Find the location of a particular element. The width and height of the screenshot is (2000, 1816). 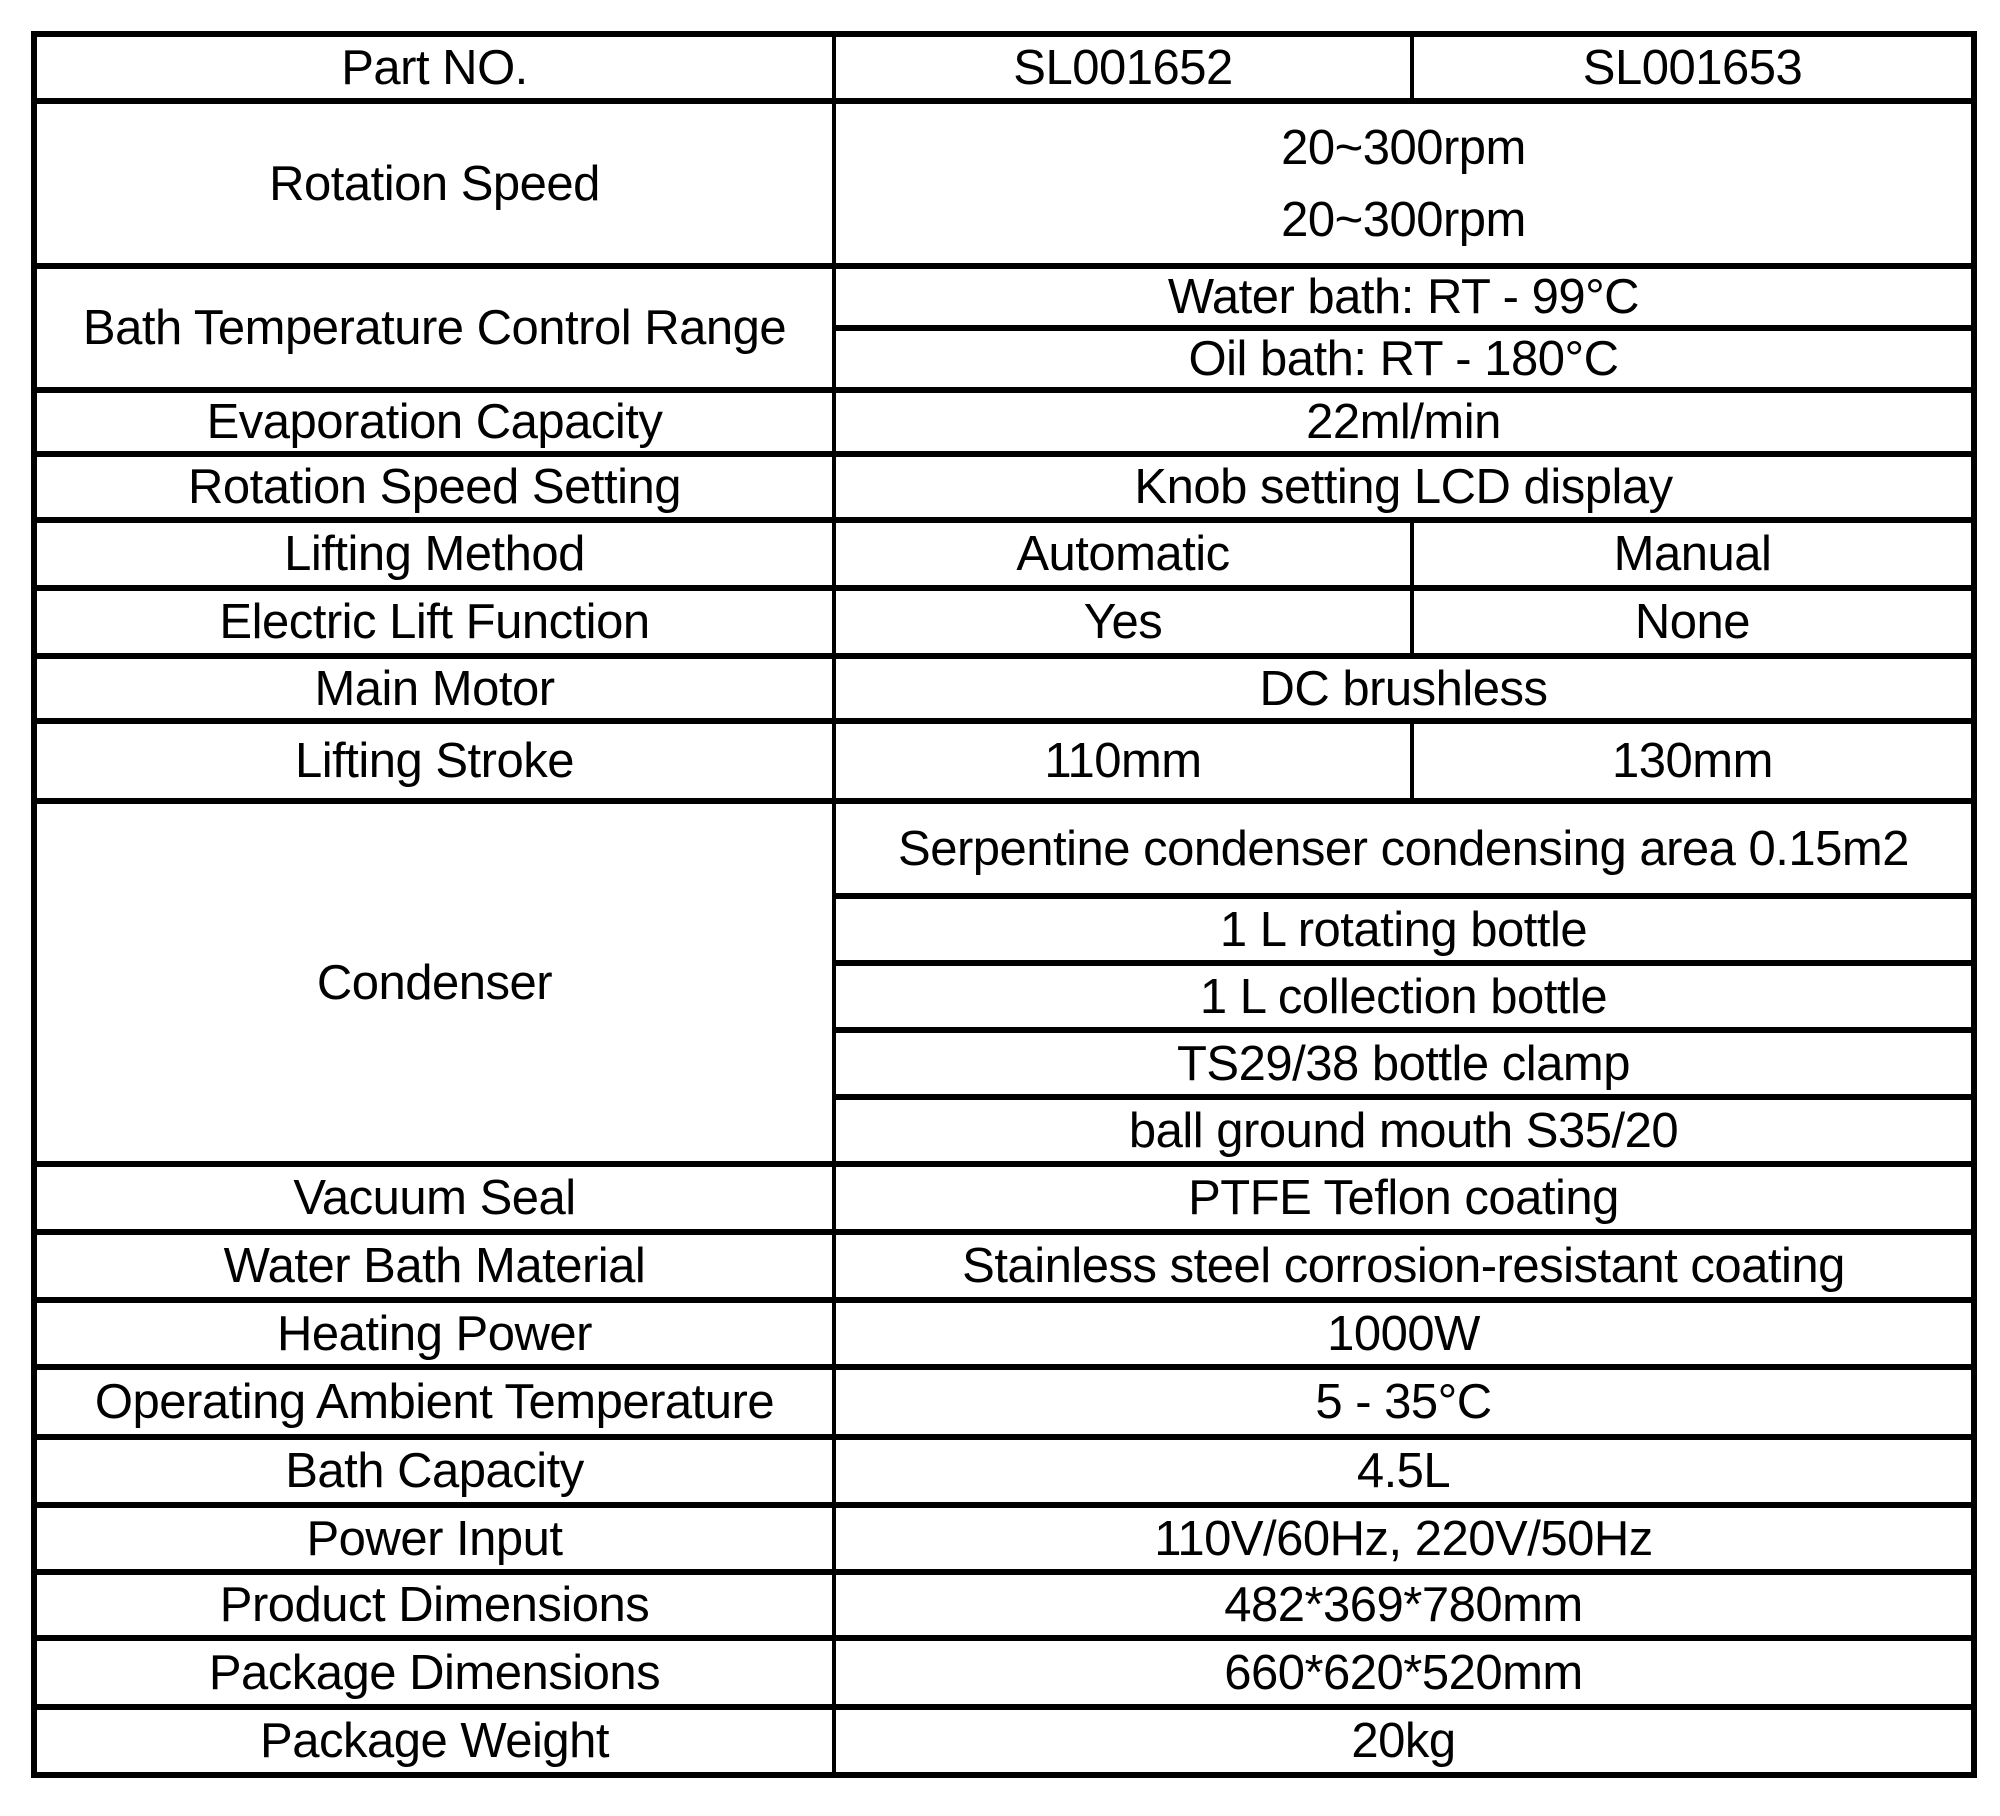

oil-bath-value-cell: Oil bath: RT - 180°C is located at coordinates (1404, 359).